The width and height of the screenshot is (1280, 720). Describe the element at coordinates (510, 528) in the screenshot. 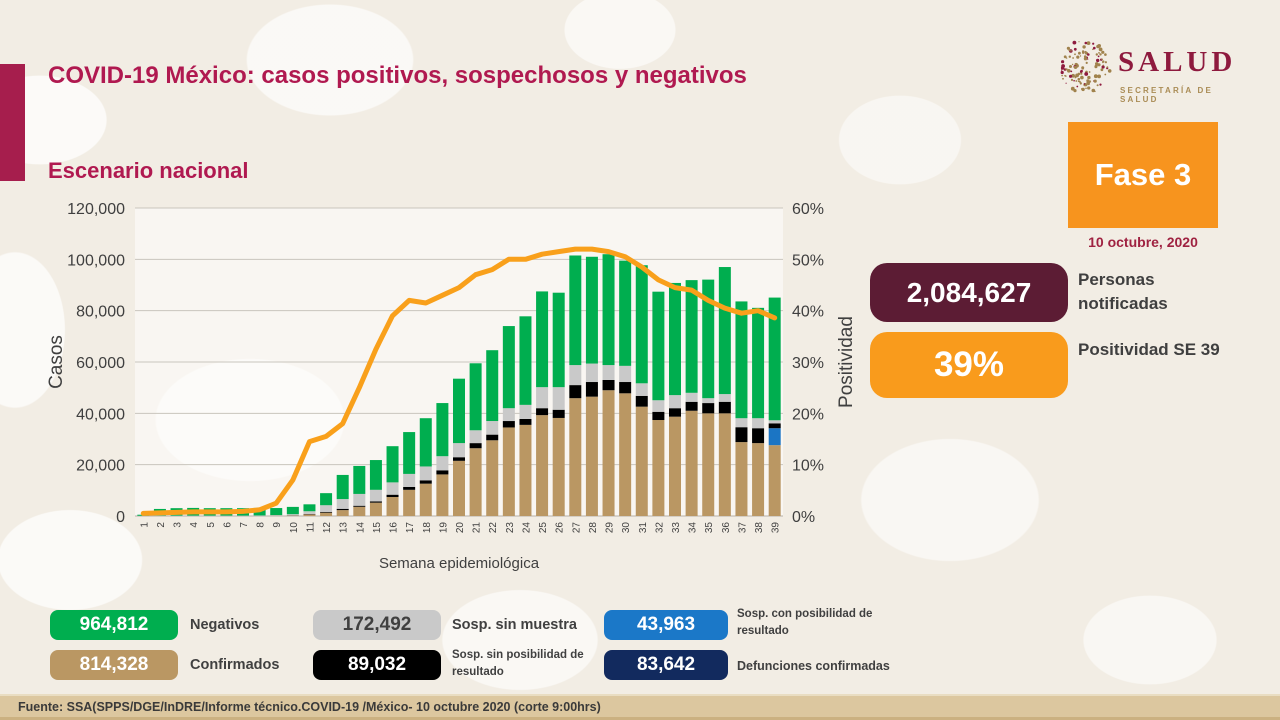

I see `svg-text: 23` at that location.